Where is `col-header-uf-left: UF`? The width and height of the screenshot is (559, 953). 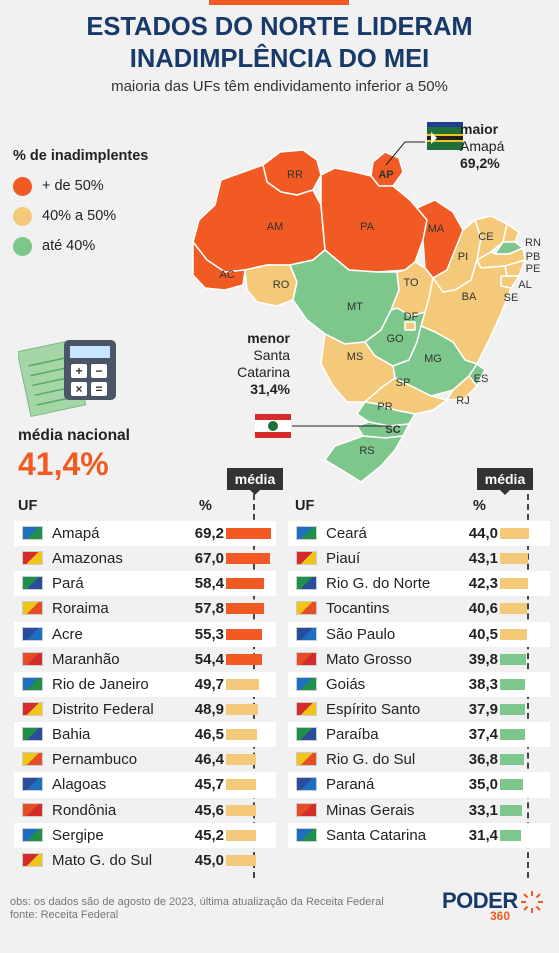 col-header-uf-left: UF is located at coordinates (28, 506).